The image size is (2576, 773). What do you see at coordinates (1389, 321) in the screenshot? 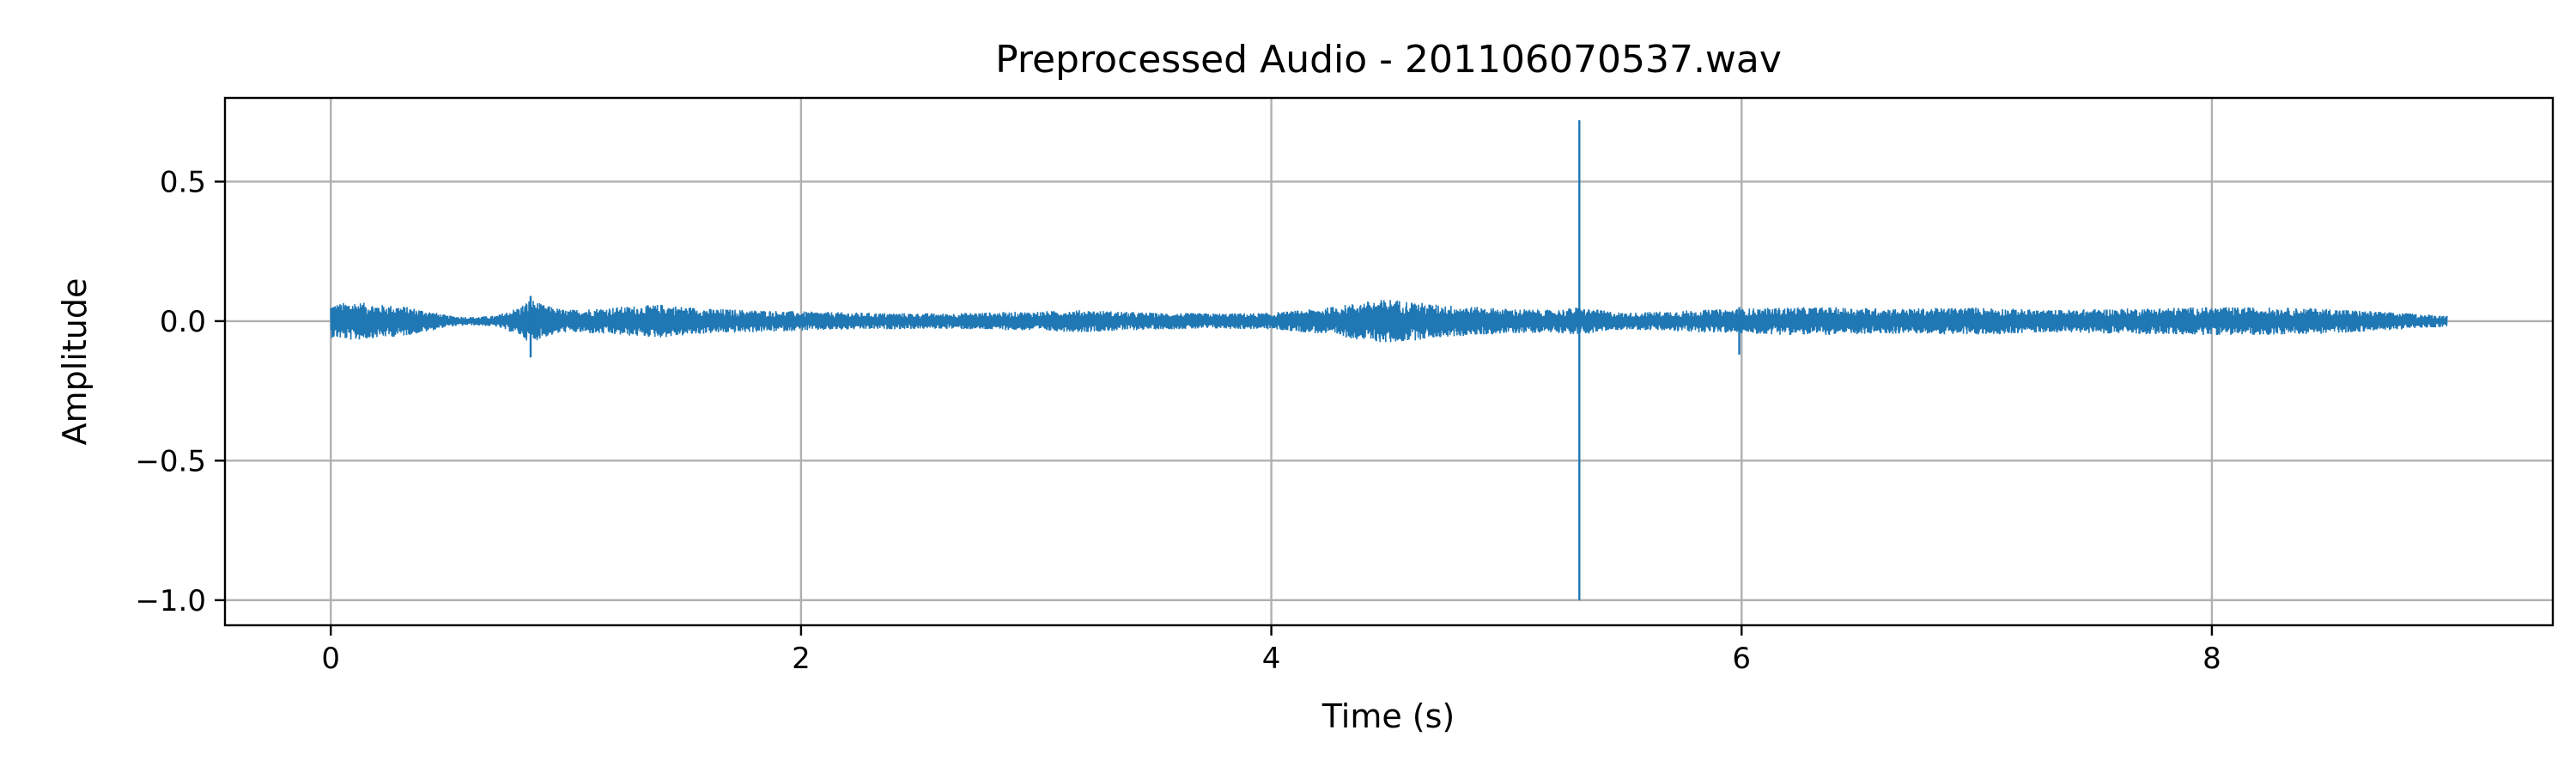
I see `waveform-line` at bounding box center [1389, 321].